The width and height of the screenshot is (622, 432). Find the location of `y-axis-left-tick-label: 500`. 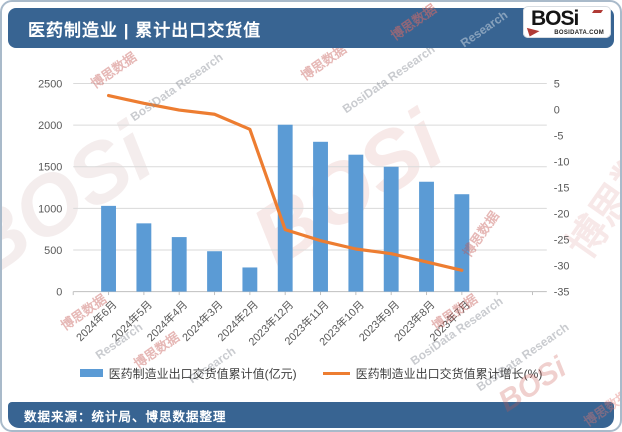

y-axis-left-tick-label: 500 is located at coordinates (53, 251).